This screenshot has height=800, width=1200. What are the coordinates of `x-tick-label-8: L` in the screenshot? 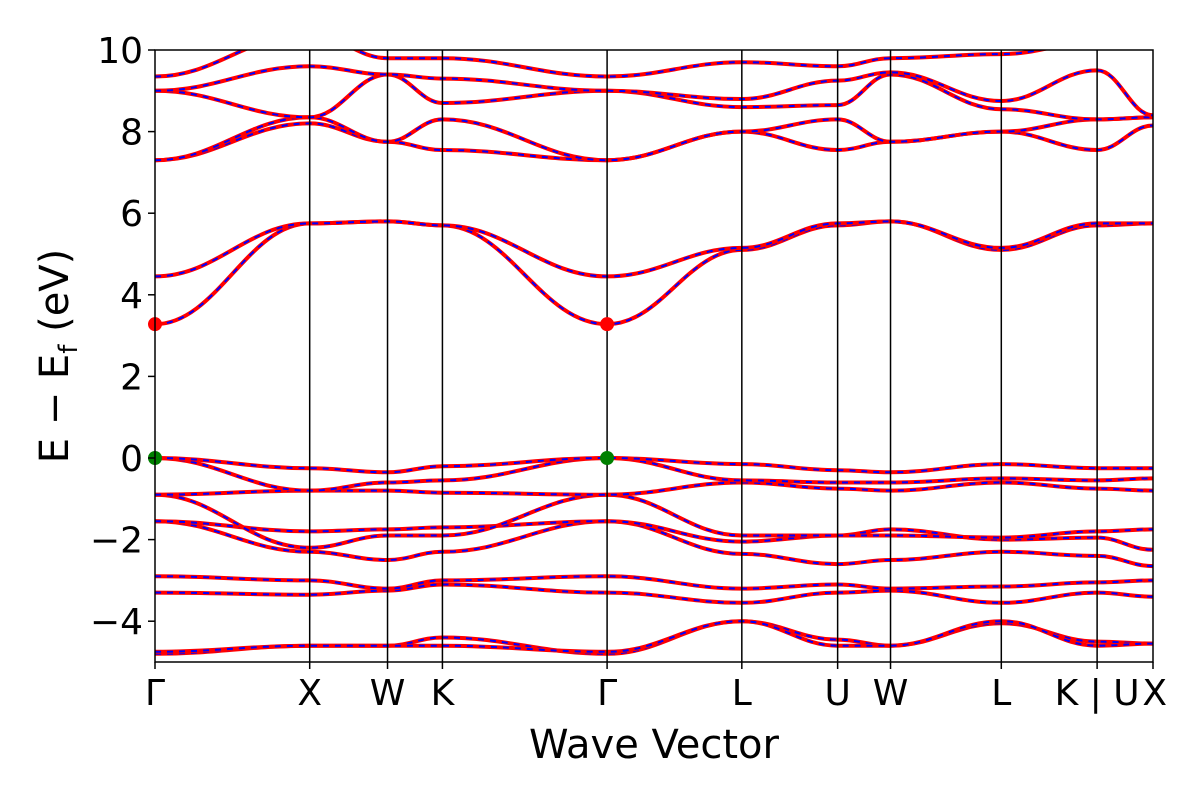 It's located at (1001, 693).